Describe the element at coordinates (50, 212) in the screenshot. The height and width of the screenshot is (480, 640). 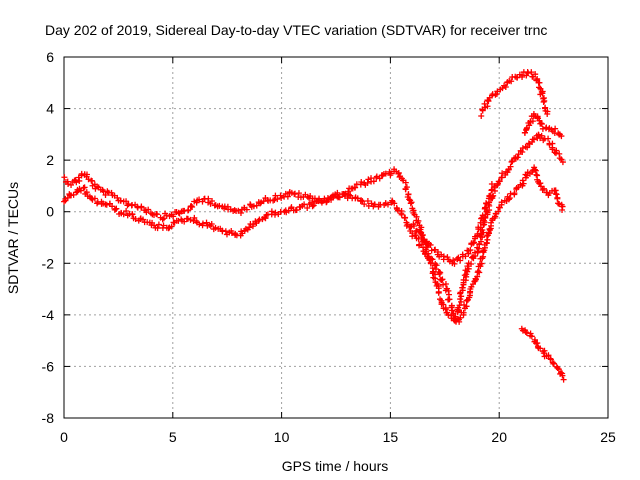
I see `y-tick-label: 0` at that location.